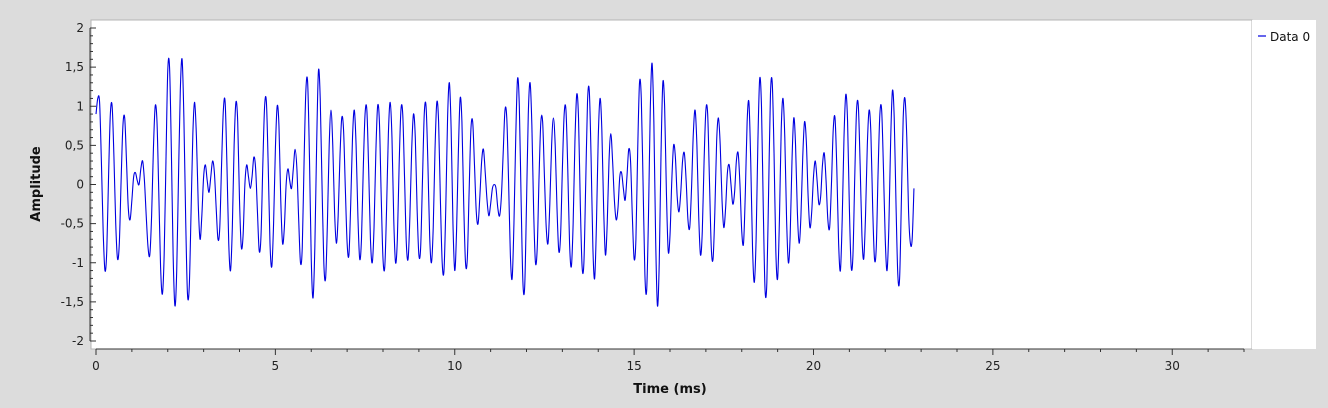 The width and height of the screenshot is (1328, 408). Describe the element at coordinates (633, 366) in the screenshot. I see `x-tick-label: 15` at that location.